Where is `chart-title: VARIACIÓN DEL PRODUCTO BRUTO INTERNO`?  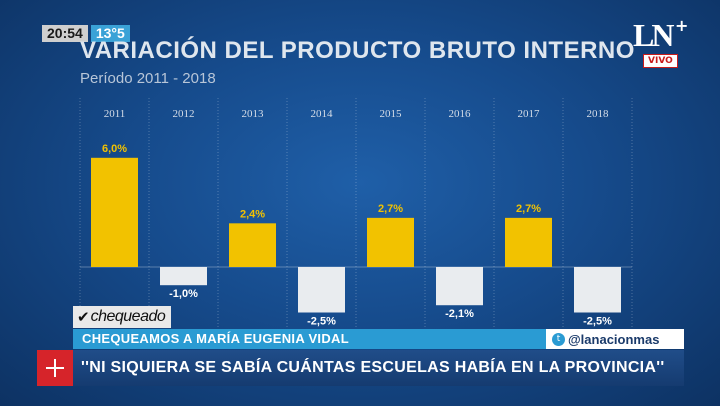 chart-title: VARIACIÓN DEL PRODUCTO BRUTO INTERNO is located at coordinates (357, 50).